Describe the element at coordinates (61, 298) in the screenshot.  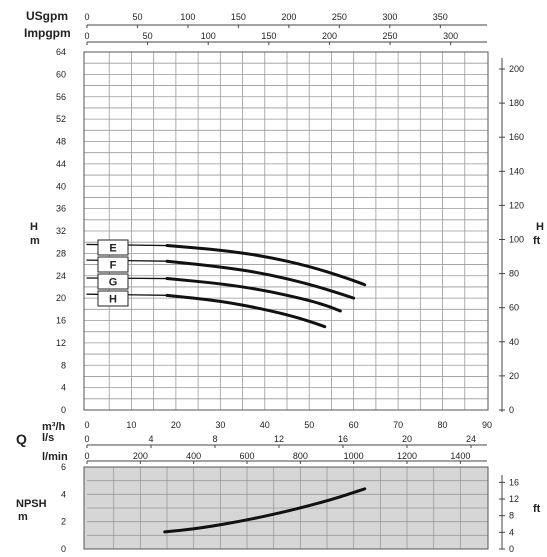
I see `head-y-tick-label: 20` at that location.